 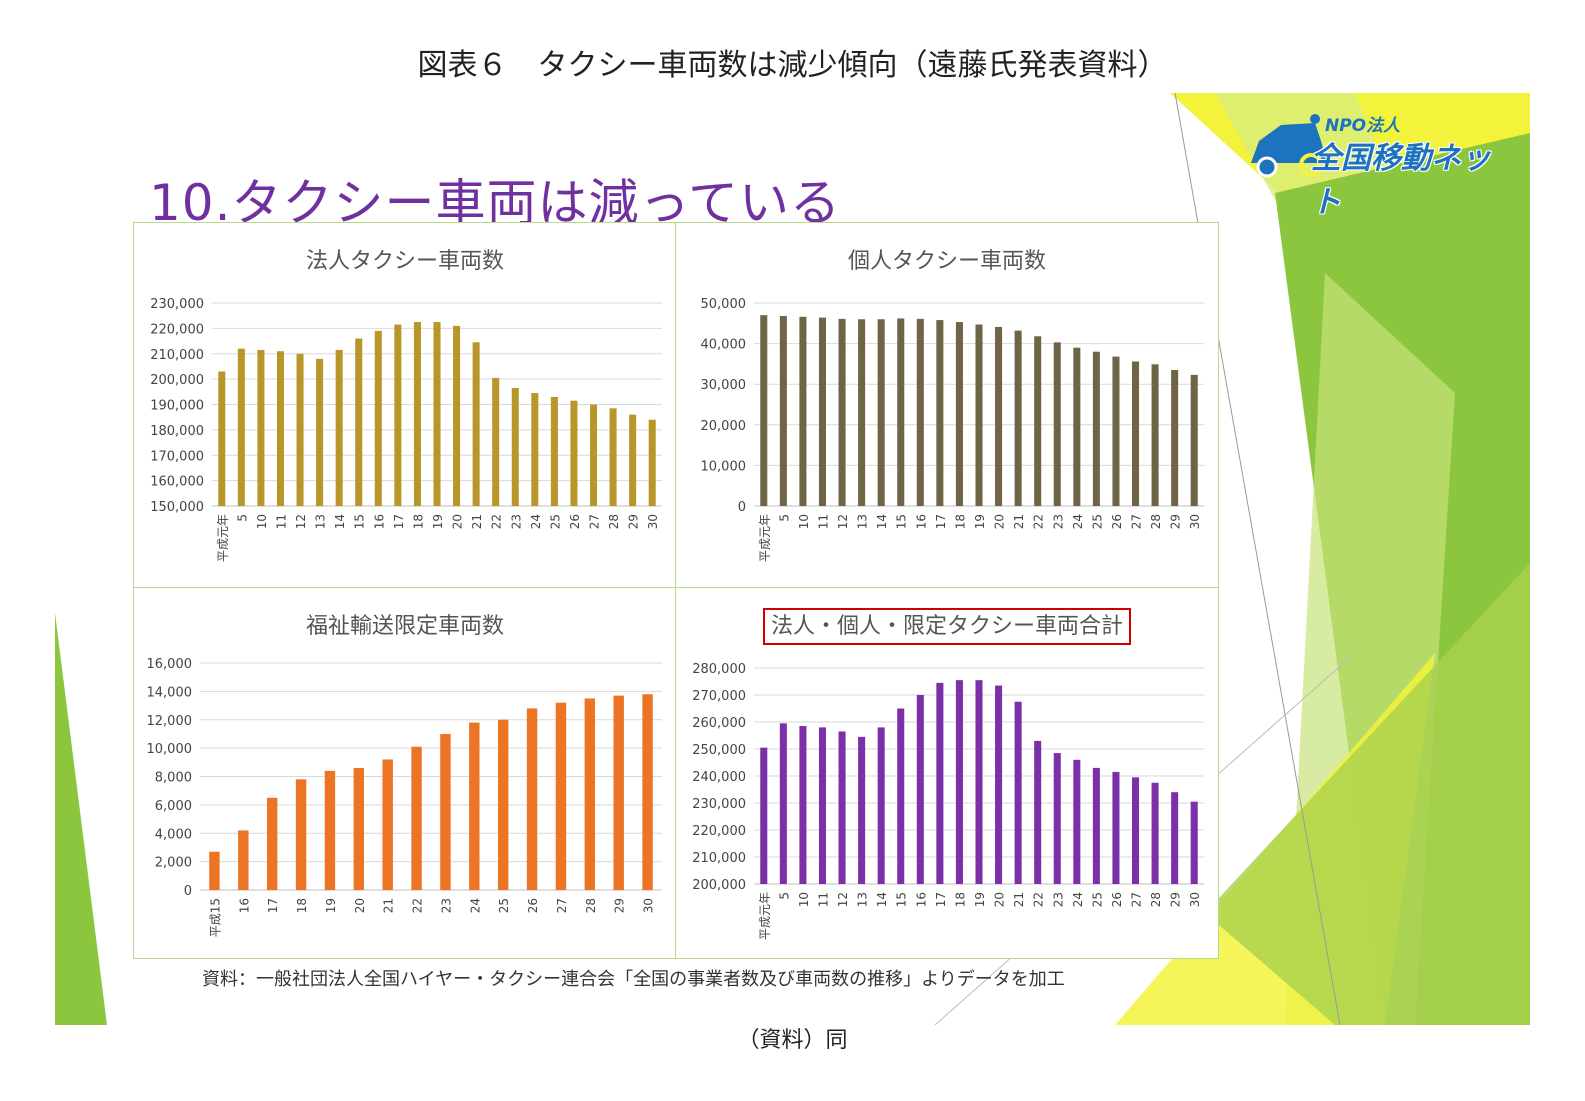 I want to click on x-tick-label: 26, so click(x=533, y=905).